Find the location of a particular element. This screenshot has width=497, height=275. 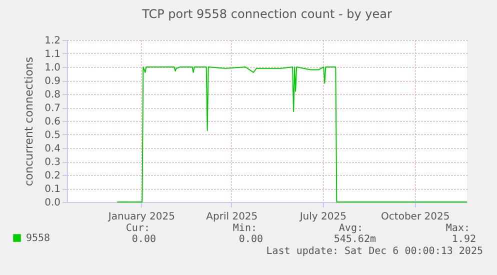

y-tick-label: 1.0 is located at coordinates (52, 68).